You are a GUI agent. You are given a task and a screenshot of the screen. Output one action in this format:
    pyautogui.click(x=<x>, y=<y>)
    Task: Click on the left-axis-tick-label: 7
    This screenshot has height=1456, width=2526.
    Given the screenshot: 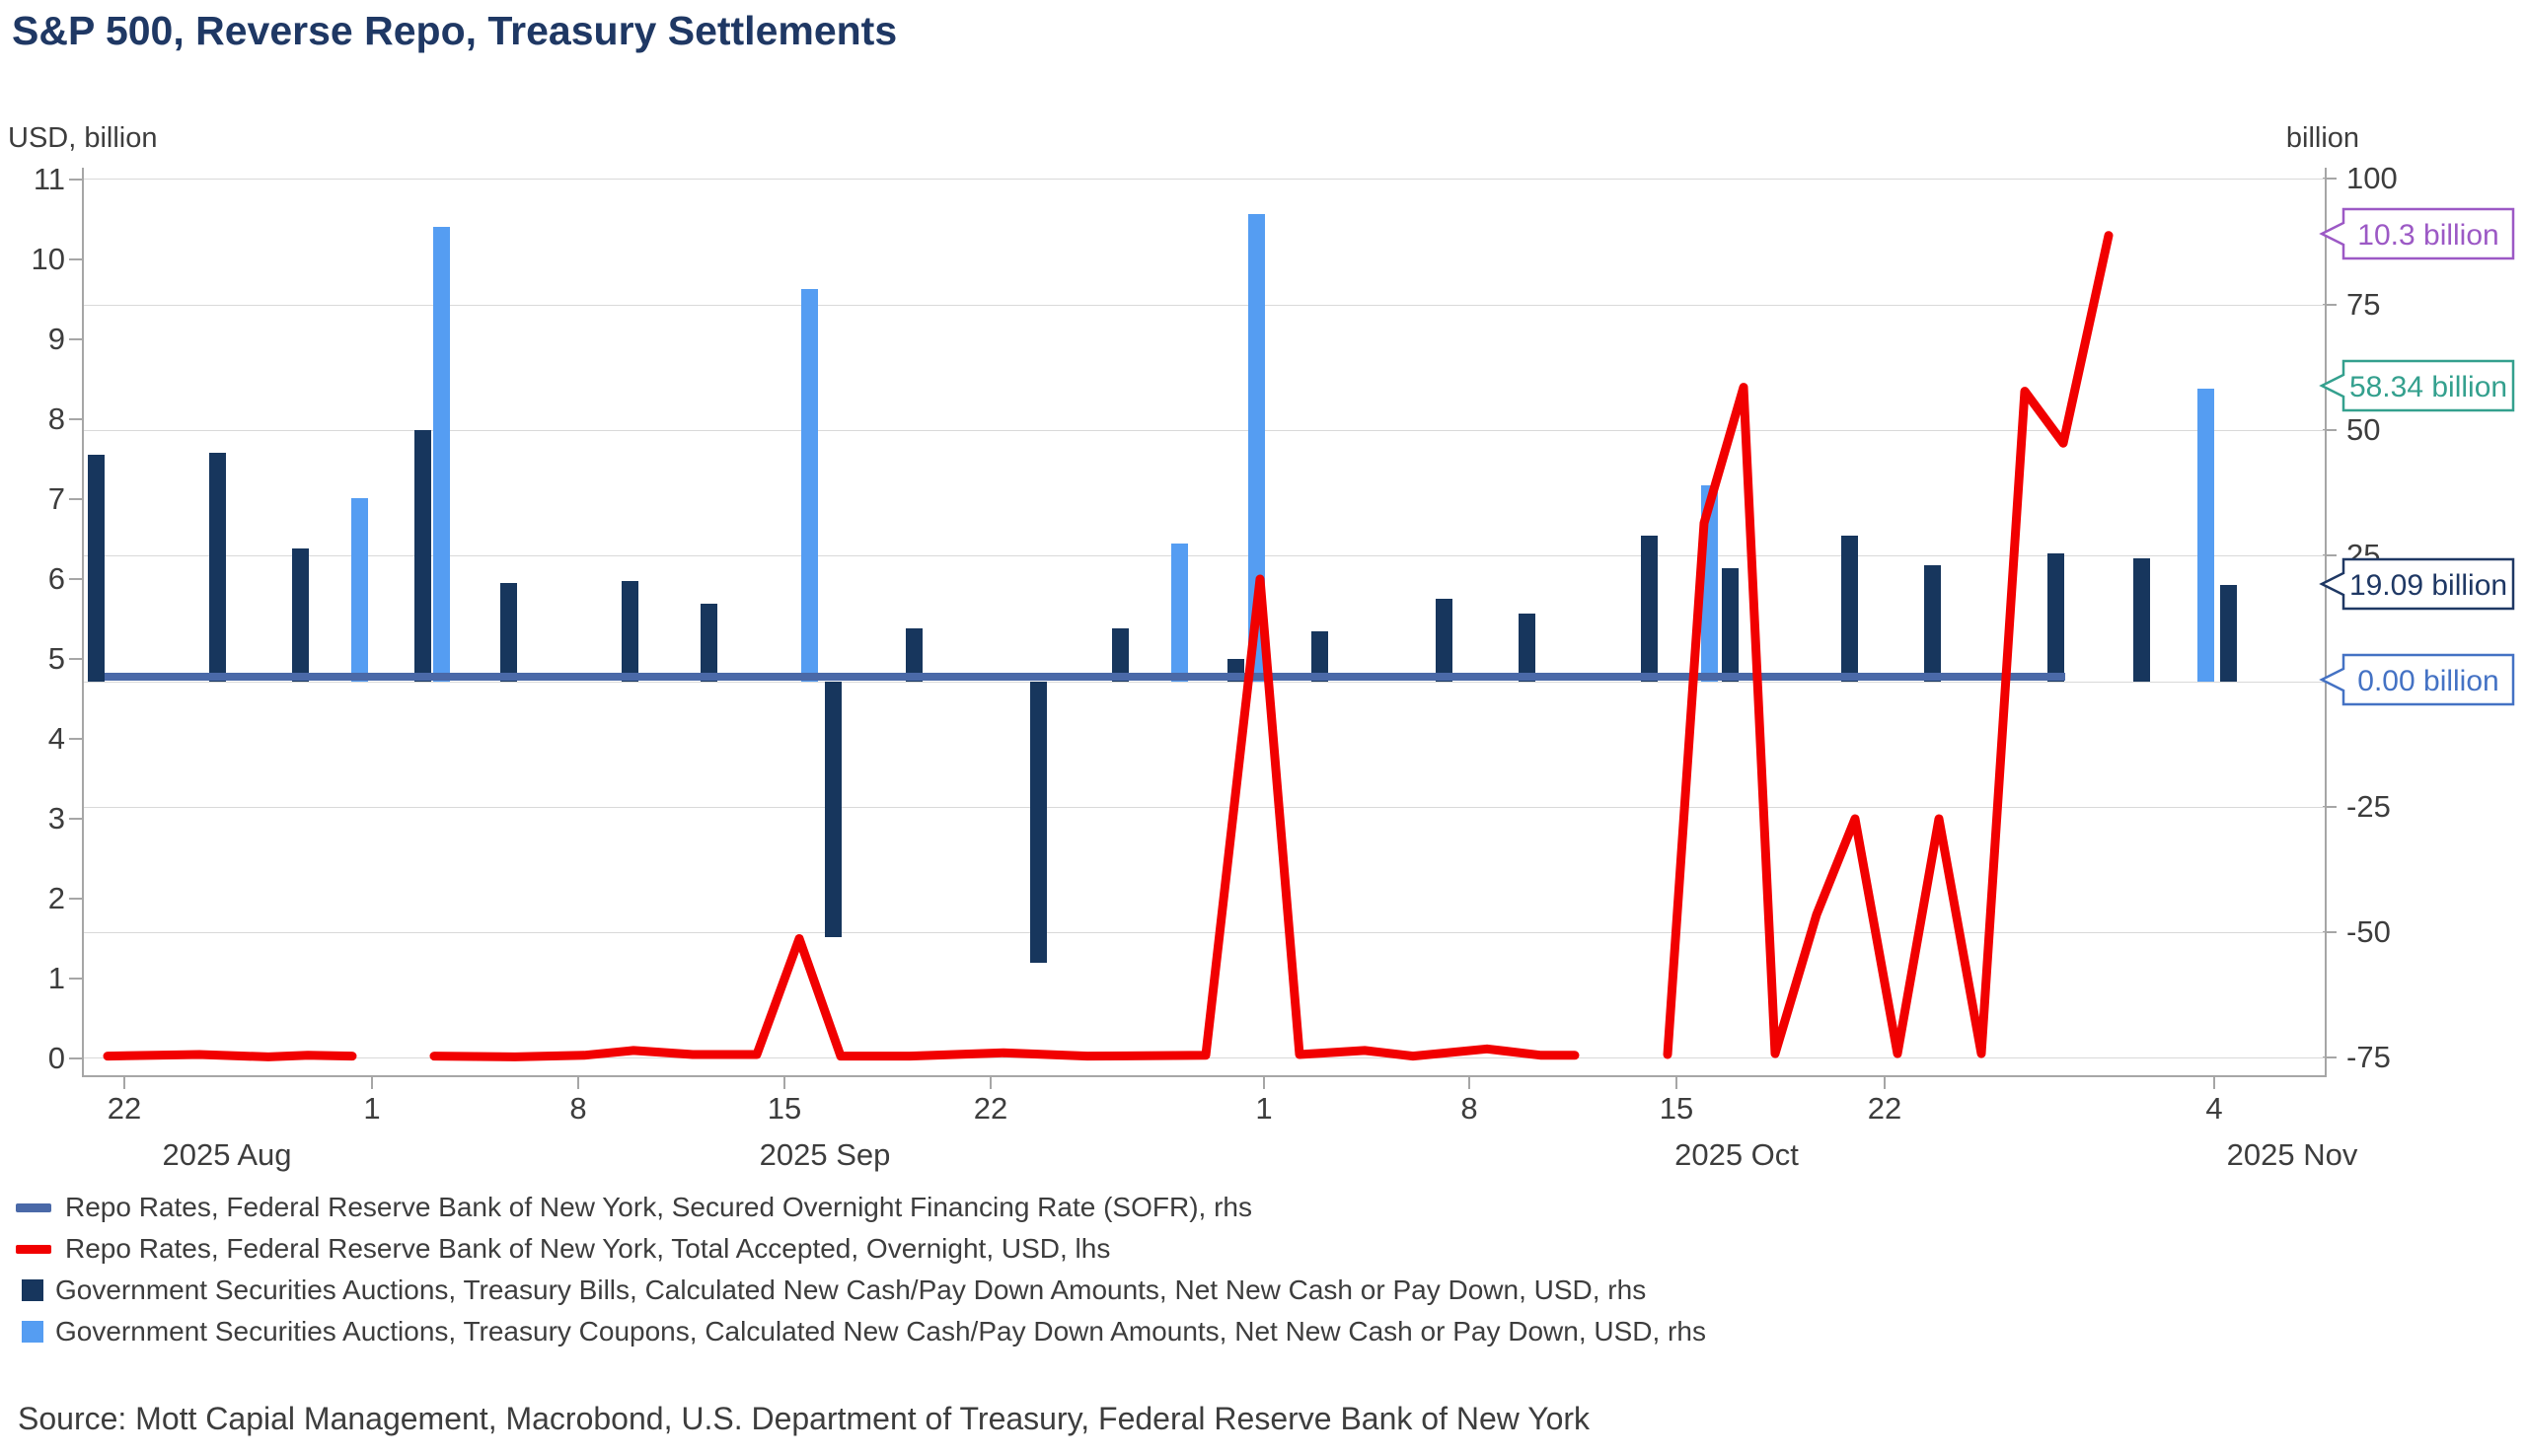 What is the action you would take?
    pyautogui.click(x=56, y=498)
    